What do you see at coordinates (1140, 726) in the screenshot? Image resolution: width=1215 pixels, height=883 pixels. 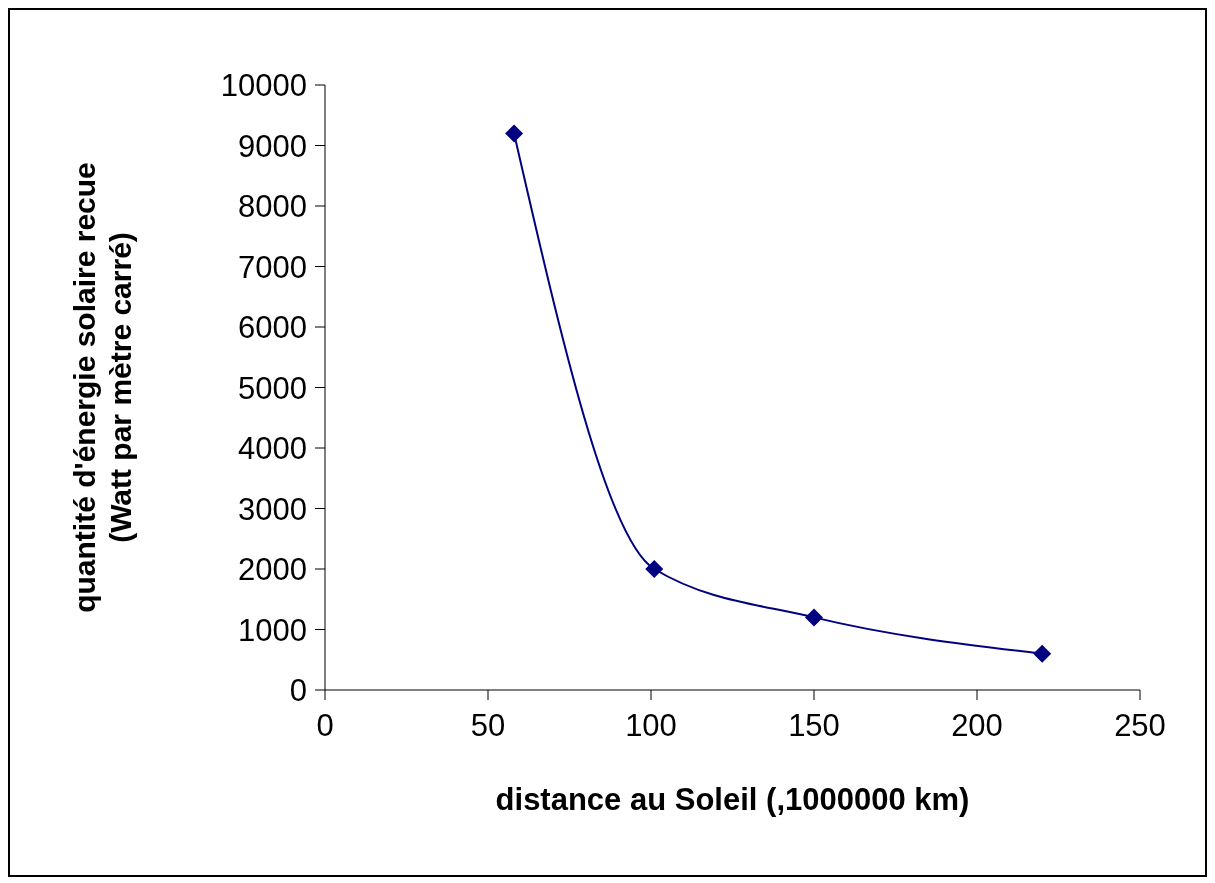 I see `x-tick-label: 250` at bounding box center [1140, 726].